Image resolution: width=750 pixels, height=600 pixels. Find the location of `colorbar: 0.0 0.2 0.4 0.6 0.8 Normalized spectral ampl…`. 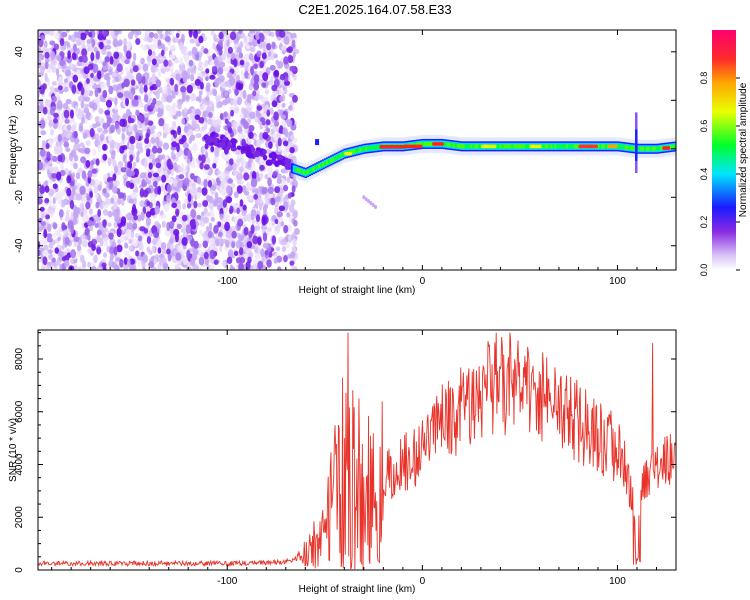

colorbar: 0.0 0.2 0.4 0.6 0.8 Normalized spectral ampl… is located at coordinates (724, 153).